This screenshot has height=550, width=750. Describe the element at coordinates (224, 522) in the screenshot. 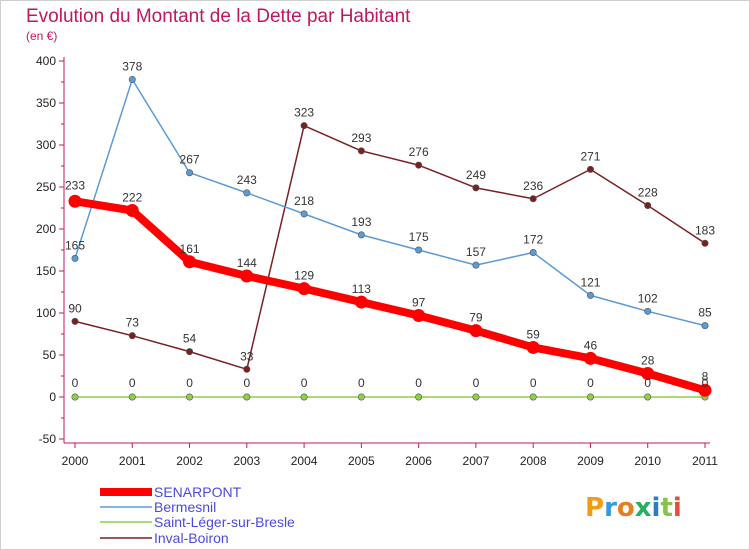

I see `legend-label: Saint-Léger-sur-Bresle` at that location.